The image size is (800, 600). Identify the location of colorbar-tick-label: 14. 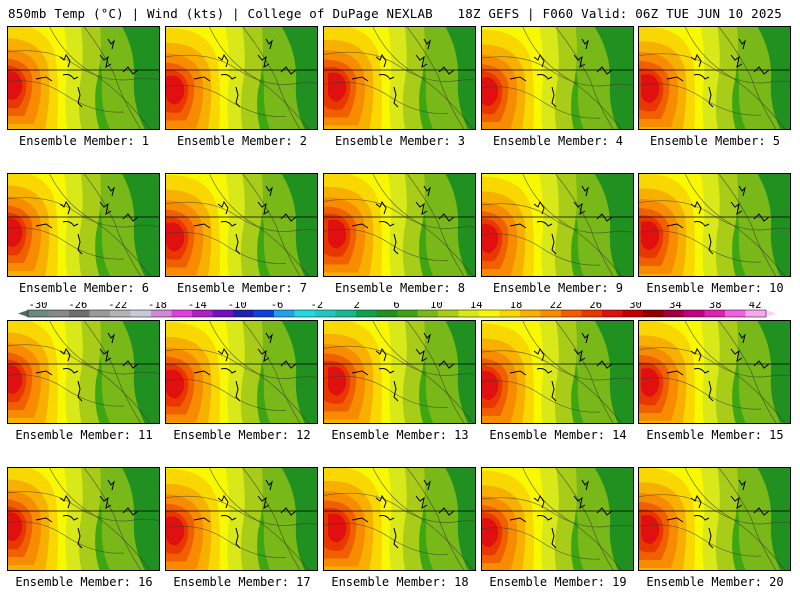
(476, 306).